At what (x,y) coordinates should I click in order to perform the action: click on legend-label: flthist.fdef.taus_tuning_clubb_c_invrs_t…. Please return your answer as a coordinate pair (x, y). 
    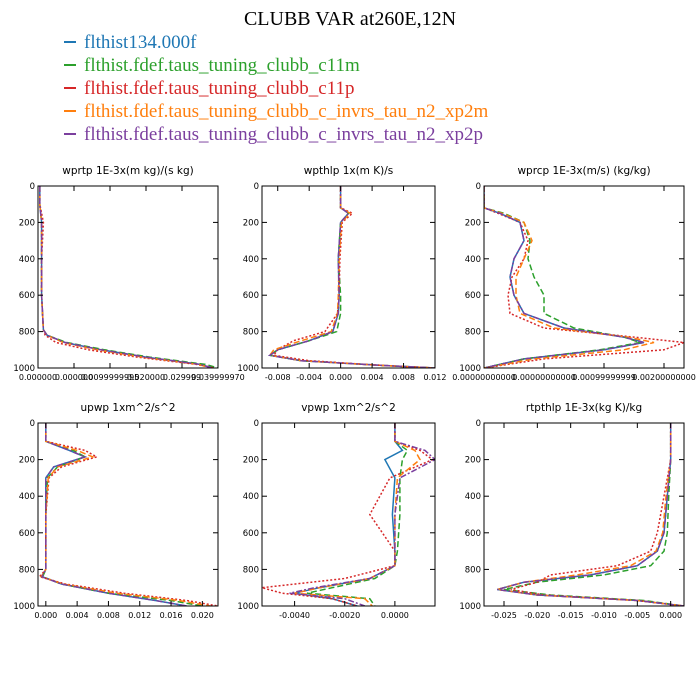
    Looking at the image, I should click on (286, 111).